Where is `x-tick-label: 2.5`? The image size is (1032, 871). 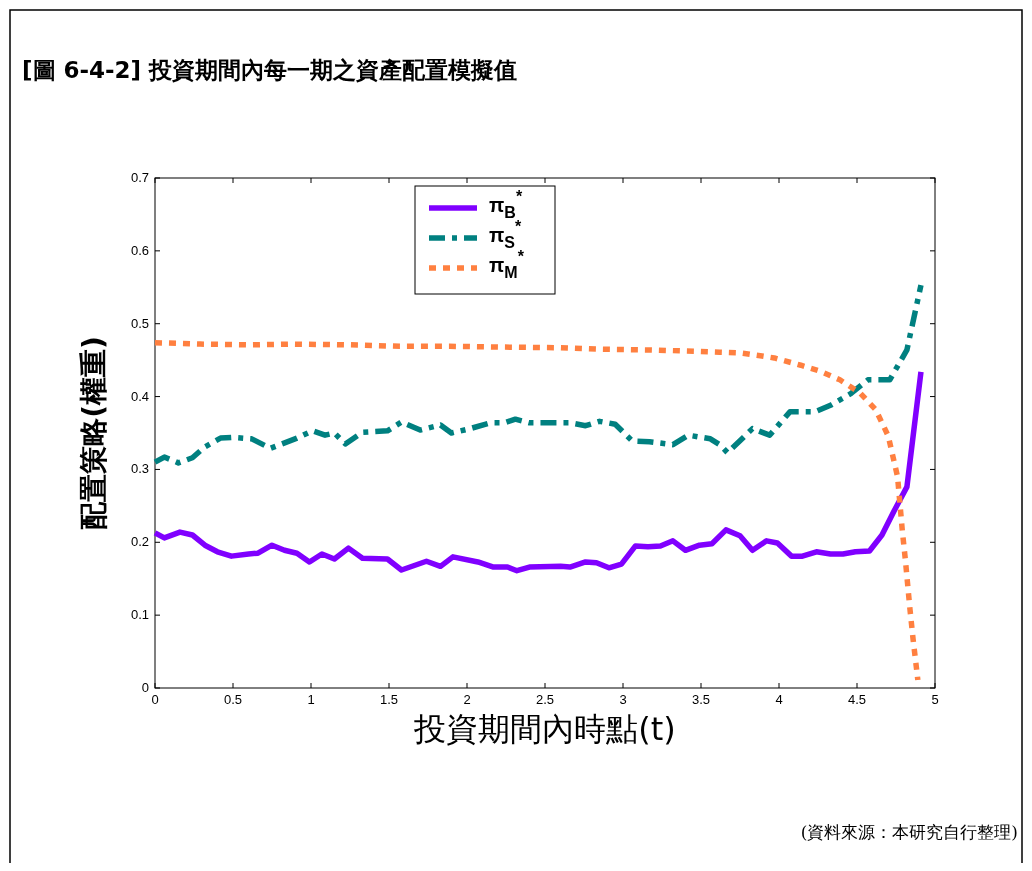
x-tick-label: 2.5 is located at coordinates (545, 699).